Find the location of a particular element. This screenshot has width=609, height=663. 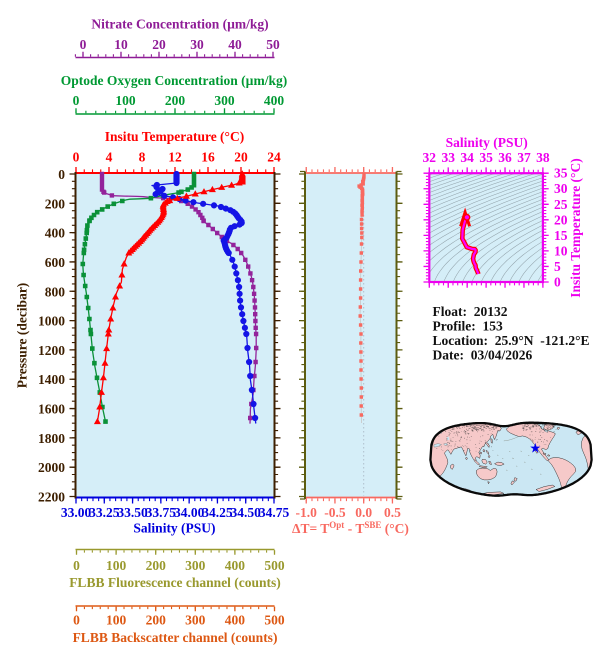

svg-text: 50 is located at coordinates (273, 44).